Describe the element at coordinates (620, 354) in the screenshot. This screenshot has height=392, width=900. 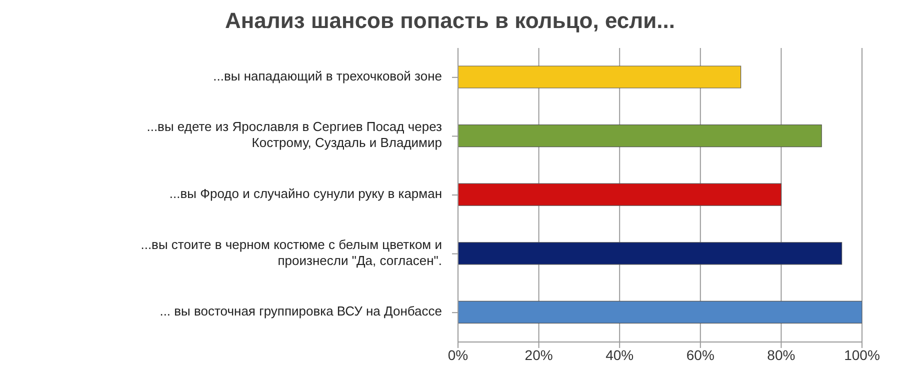
I see `x-tick-label: 40%` at that location.